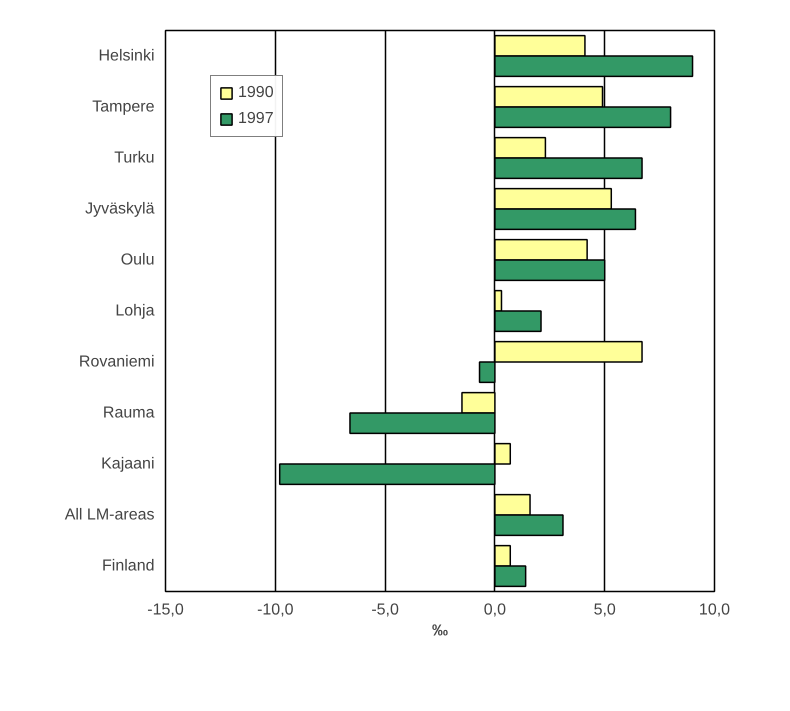 This screenshot has width=790, height=711. What do you see at coordinates (275, 610) in the screenshot?
I see `x-tick-label: -10,0` at bounding box center [275, 610].